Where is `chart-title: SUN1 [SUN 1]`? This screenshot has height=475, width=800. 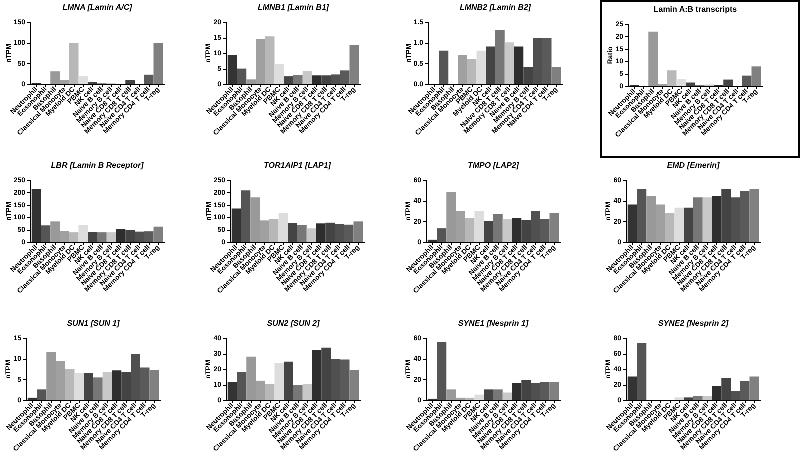
chart-title: SUN1 [SUN 1] is located at coordinates (93, 323).